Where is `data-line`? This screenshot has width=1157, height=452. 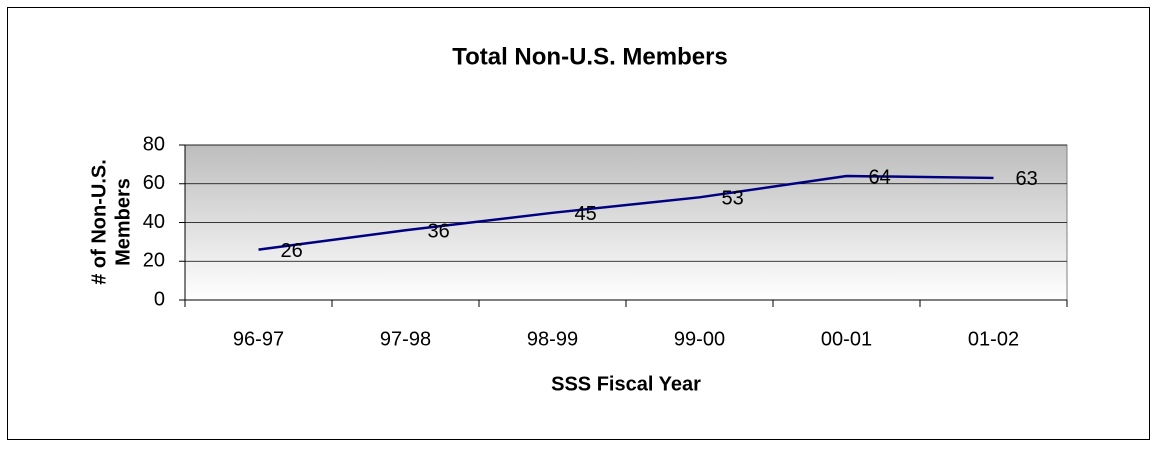 data-line is located at coordinates (626, 212).